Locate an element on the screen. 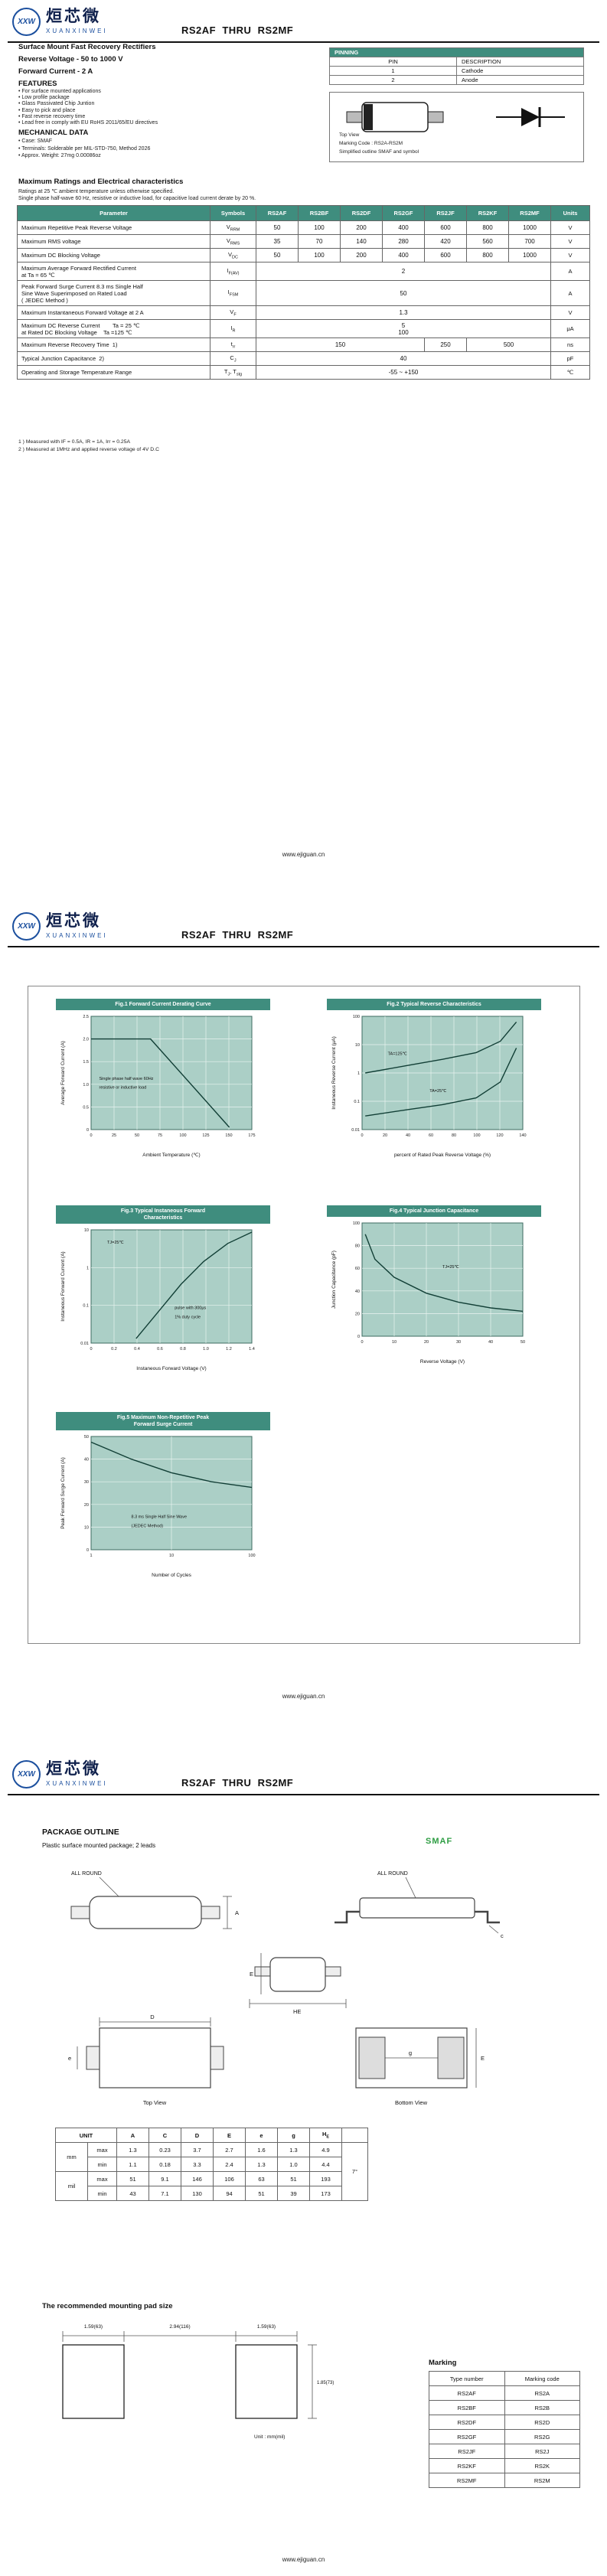  annotation: pulse with 300μs is located at coordinates (191, 1308).